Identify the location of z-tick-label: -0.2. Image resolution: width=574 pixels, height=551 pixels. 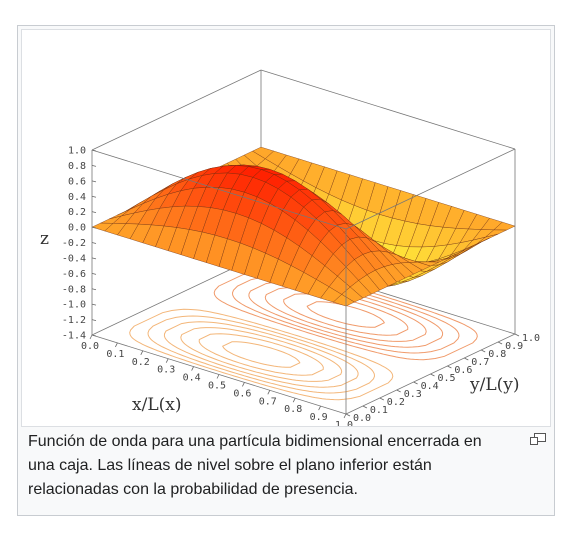
(74, 243).